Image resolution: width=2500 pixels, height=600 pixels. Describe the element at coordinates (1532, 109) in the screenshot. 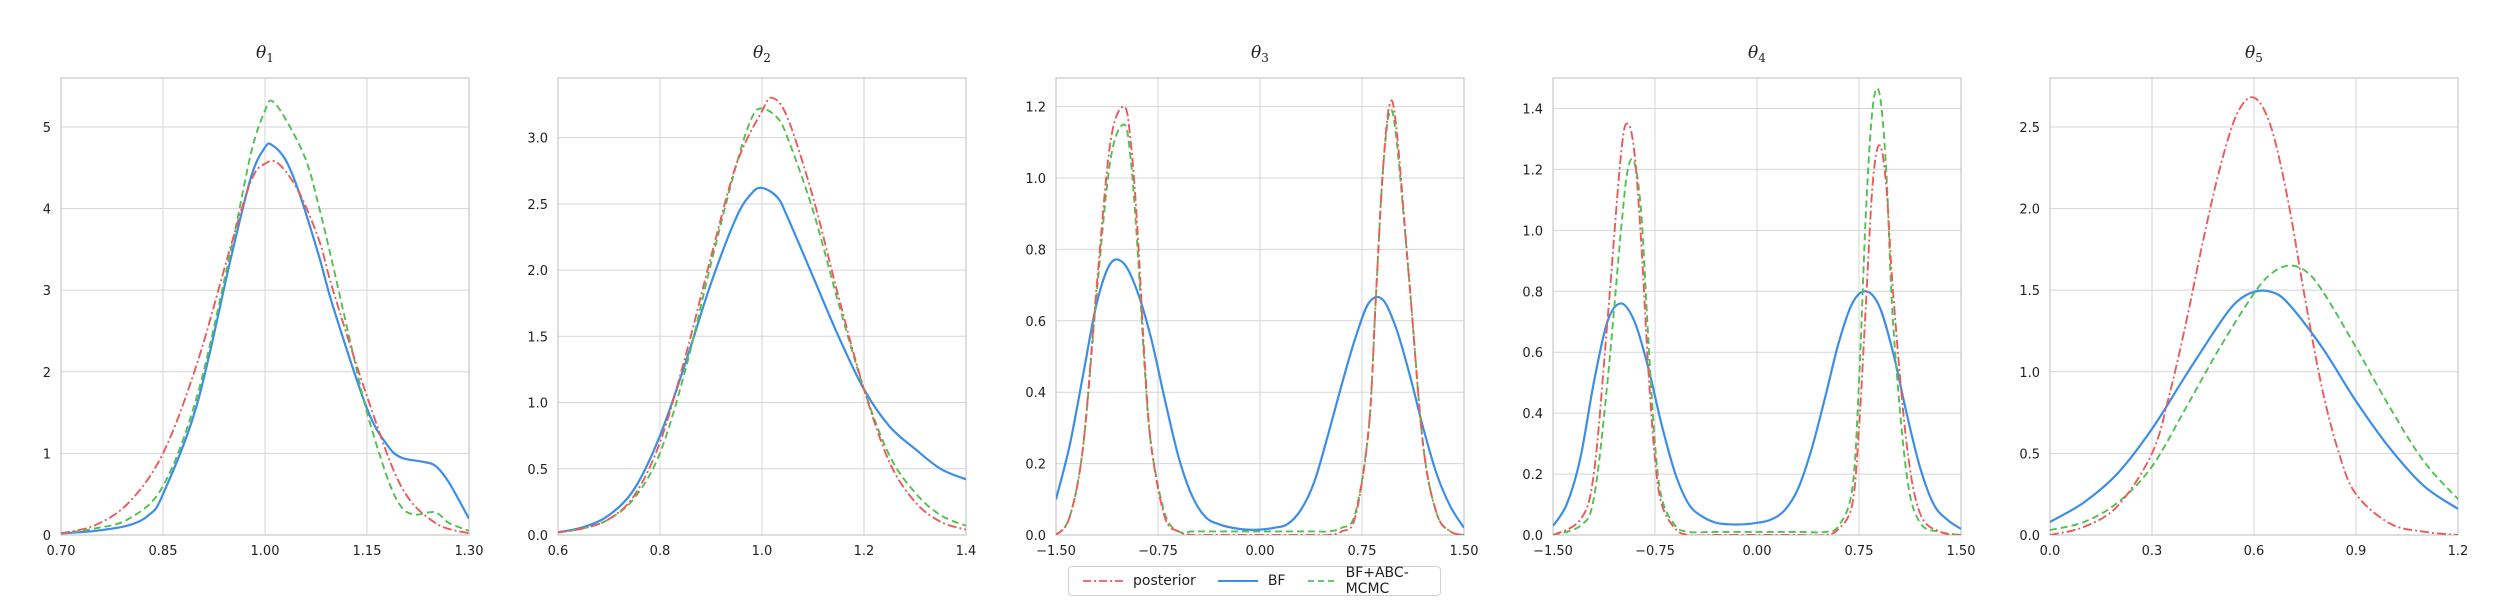

I see `y-tick-label: 1.4` at that location.